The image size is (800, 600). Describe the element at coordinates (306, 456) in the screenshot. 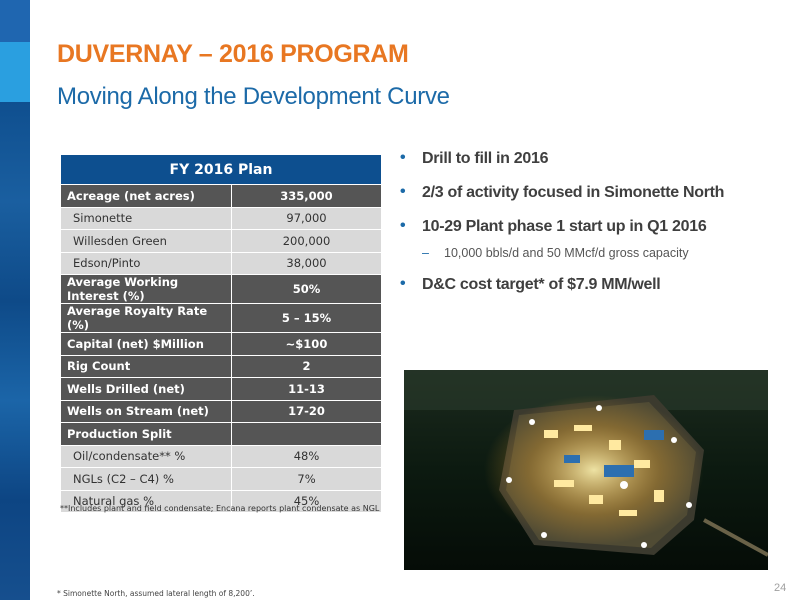

I see `row-value: 48%` at that location.